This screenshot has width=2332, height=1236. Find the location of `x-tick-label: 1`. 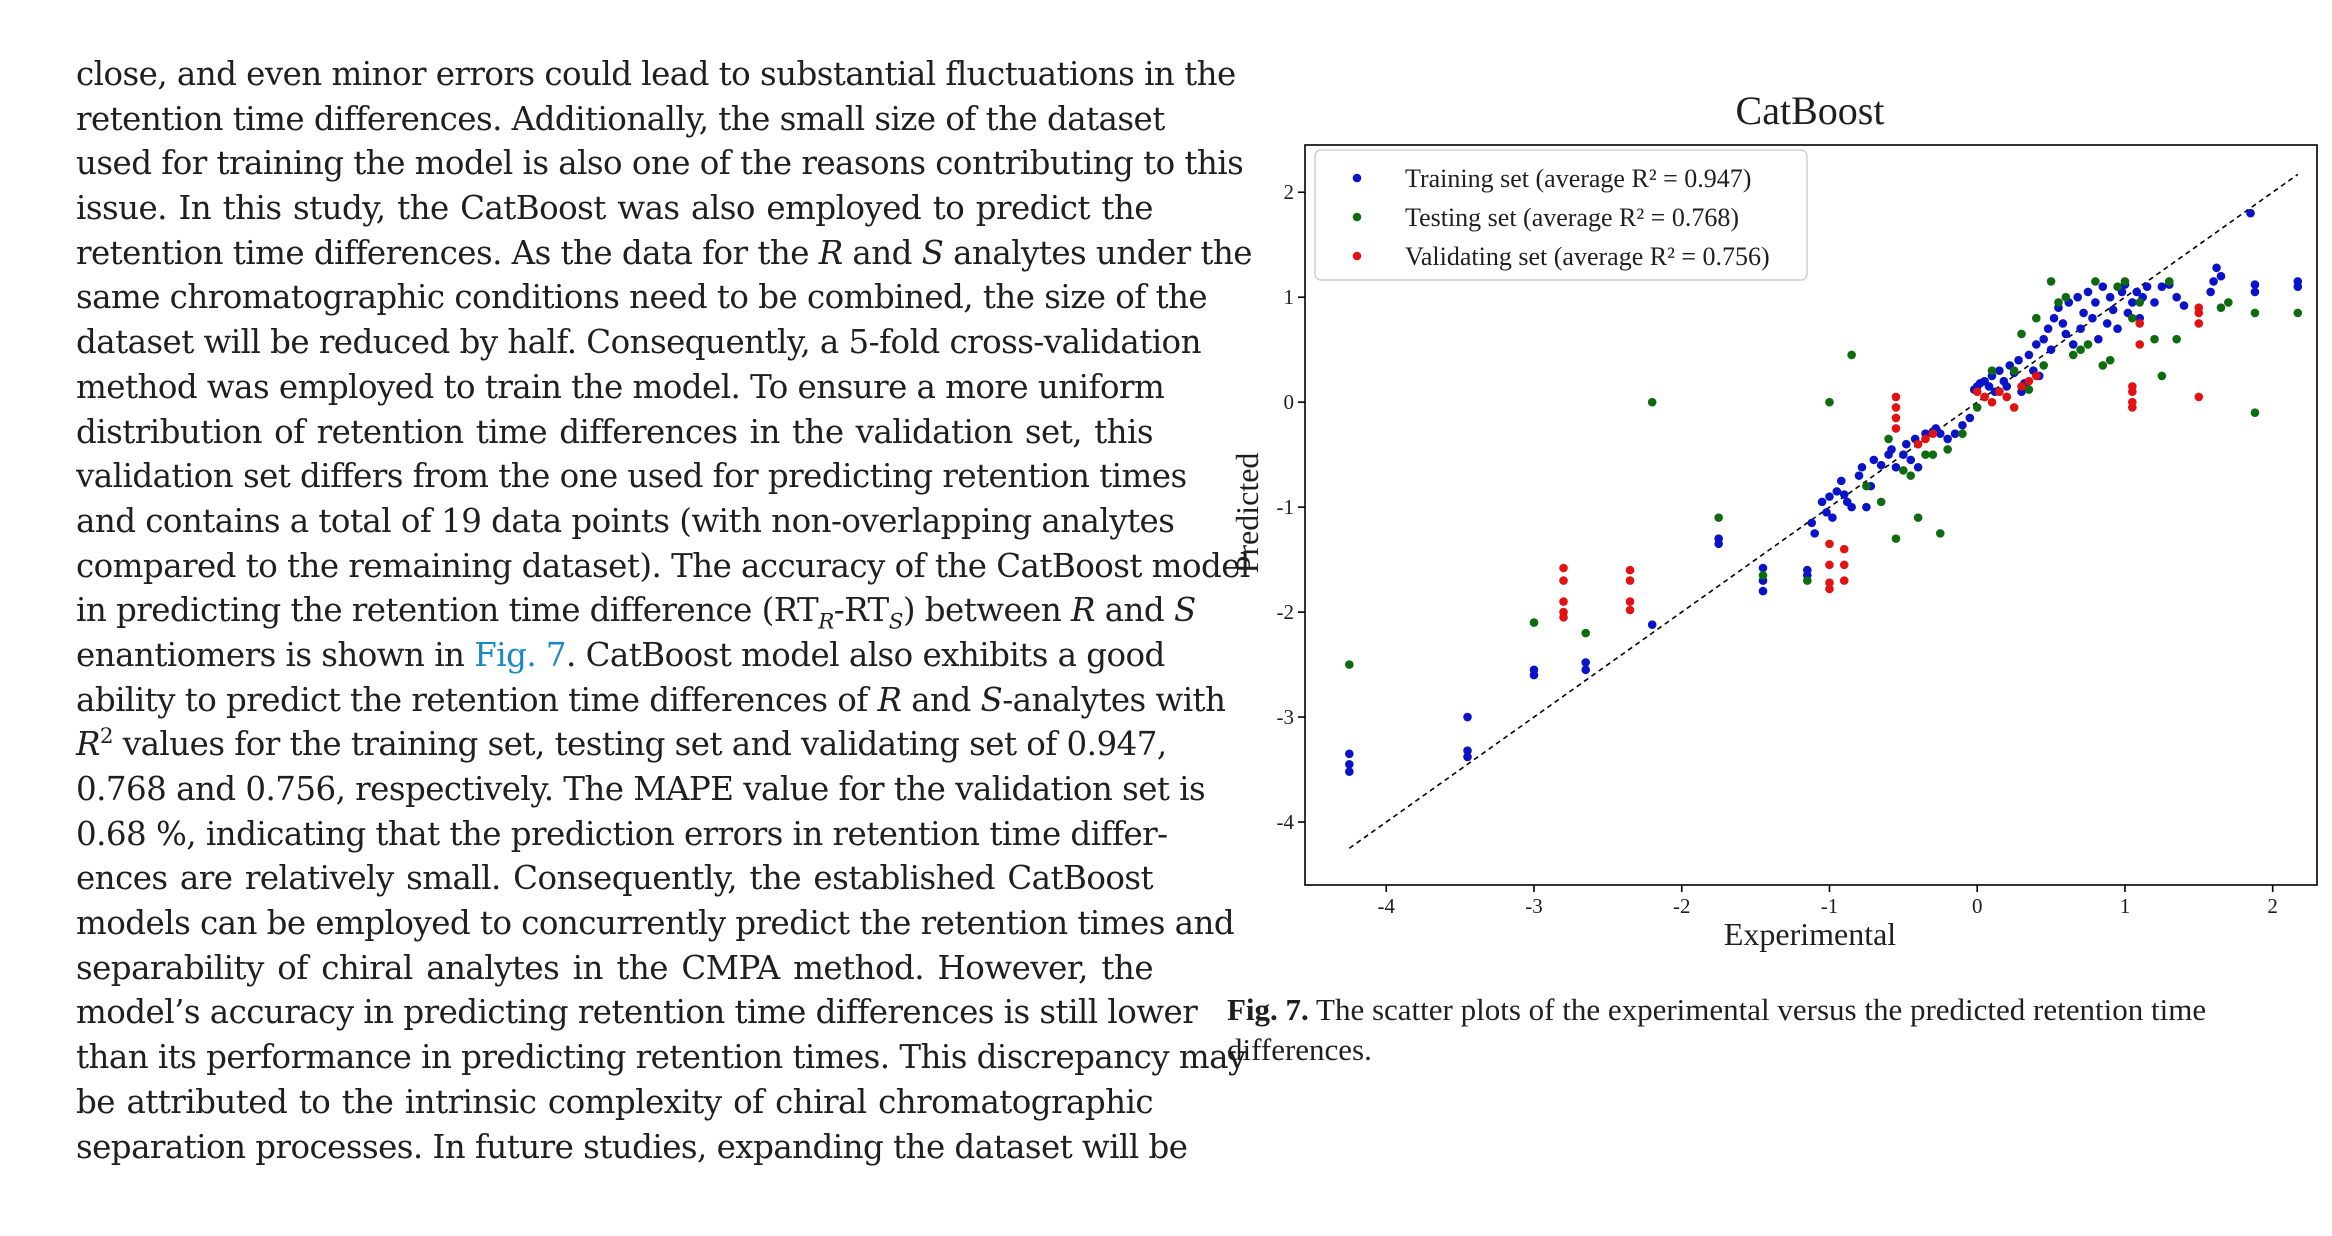

x-tick-label: 1 is located at coordinates (2125, 906).